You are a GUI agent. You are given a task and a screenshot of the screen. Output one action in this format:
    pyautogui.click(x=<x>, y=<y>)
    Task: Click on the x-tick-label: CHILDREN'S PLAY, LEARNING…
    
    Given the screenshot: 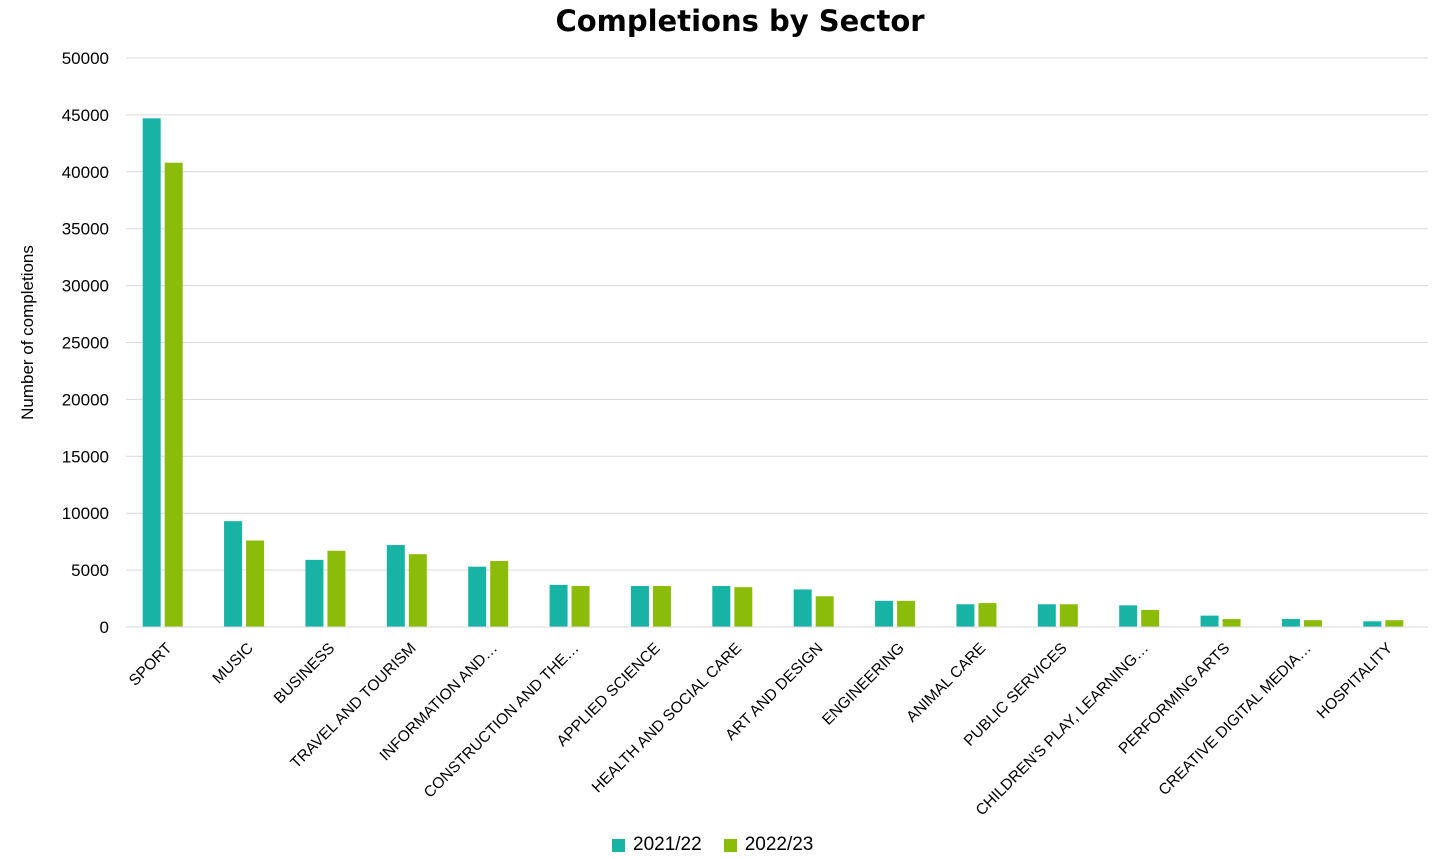 What is the action you would take?
    pyautogui.click(x=1062, y=729)
    